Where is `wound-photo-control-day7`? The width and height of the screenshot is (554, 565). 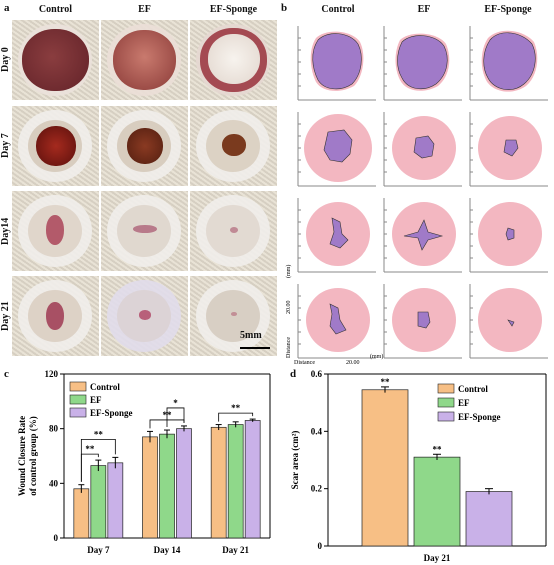 wound-photo-control-day7 is located at coordinates (55, 146).